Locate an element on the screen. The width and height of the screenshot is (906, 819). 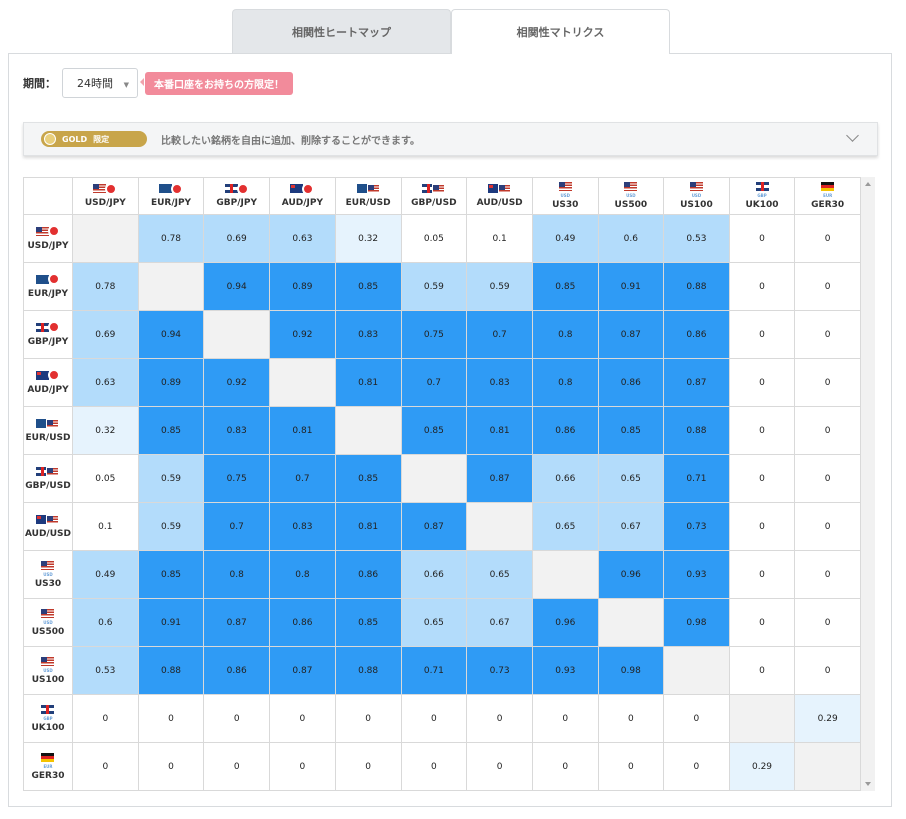
matrix-scrollbar is located at coordinates (868, 484).